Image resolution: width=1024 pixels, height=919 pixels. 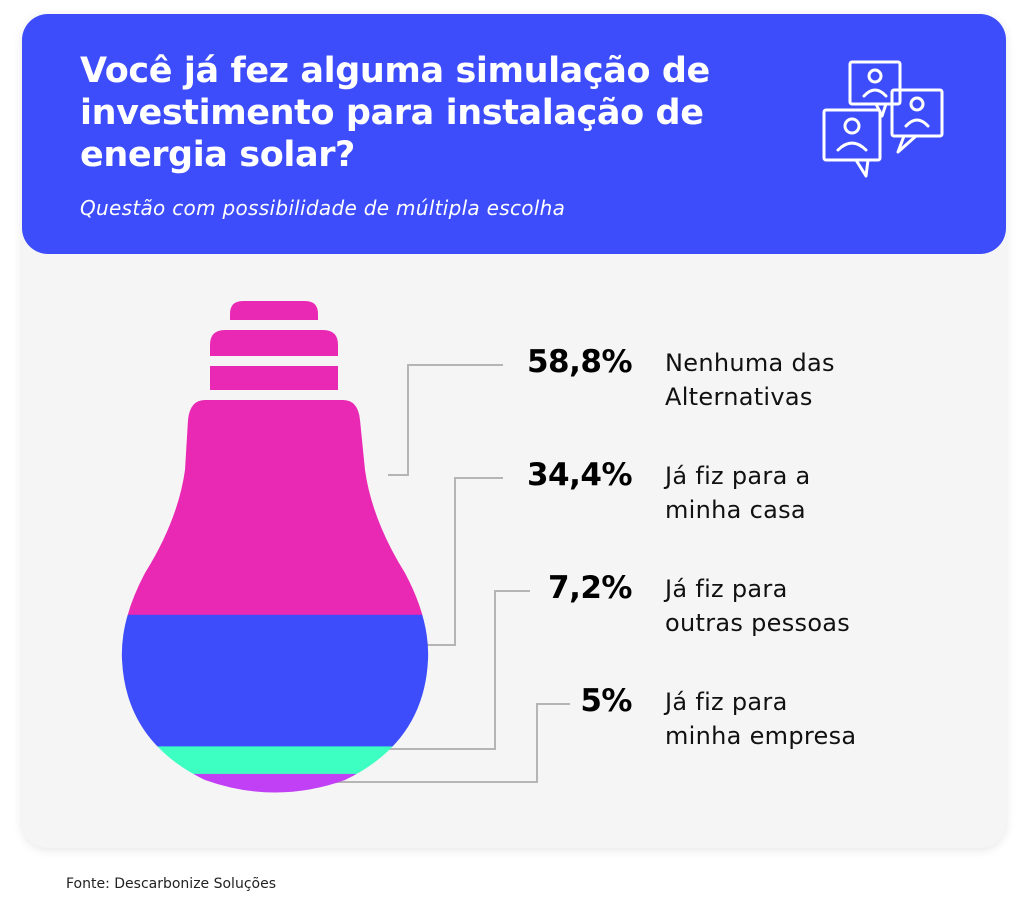 What do you see at coordinates (758, 606) in the screenshot?
I see `category-label-3: Já fiz para outras pessoas` at bounding box center [758, 606].